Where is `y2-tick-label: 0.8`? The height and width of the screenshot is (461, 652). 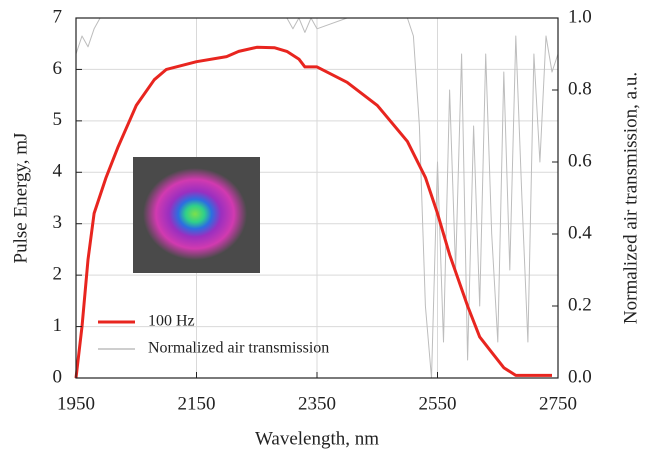 y2-tick-label: 0.8 is located at coordinates (580, 88).